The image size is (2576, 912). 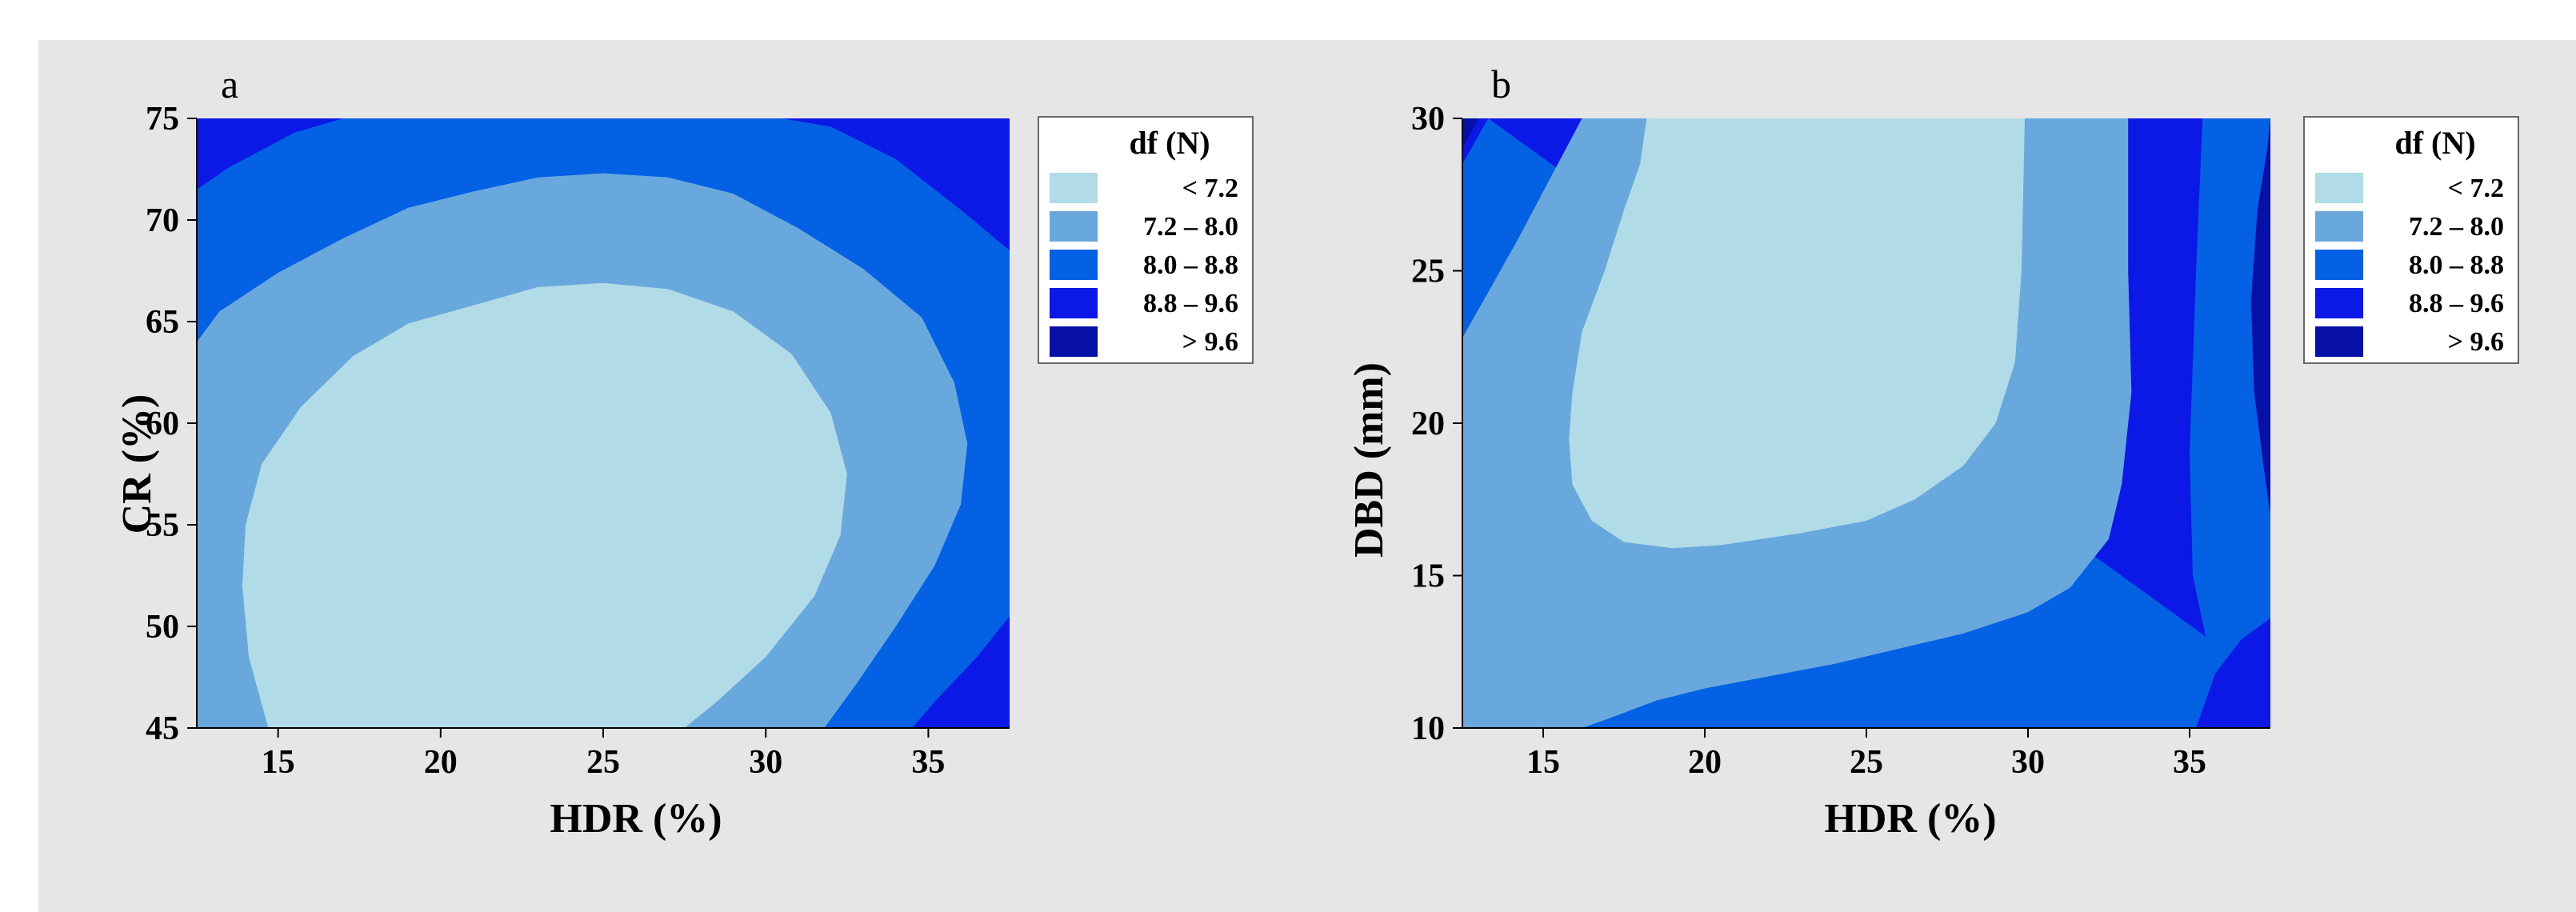 What do you see at coordinates (162, 322) in the screenshot?
I see `y-tick-label: 65` at bounding box center [162, 322].